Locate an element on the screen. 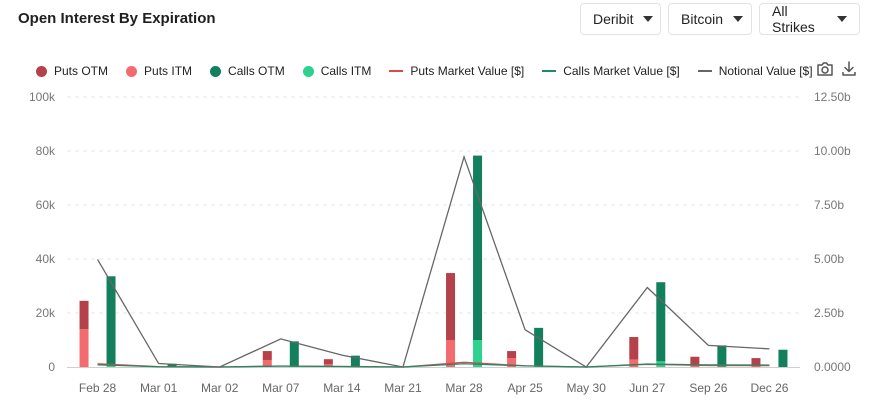 The width and height of the screenshot is (886, 406). y-right-tick-label: 7.50b is located at coordinates (829, 205).